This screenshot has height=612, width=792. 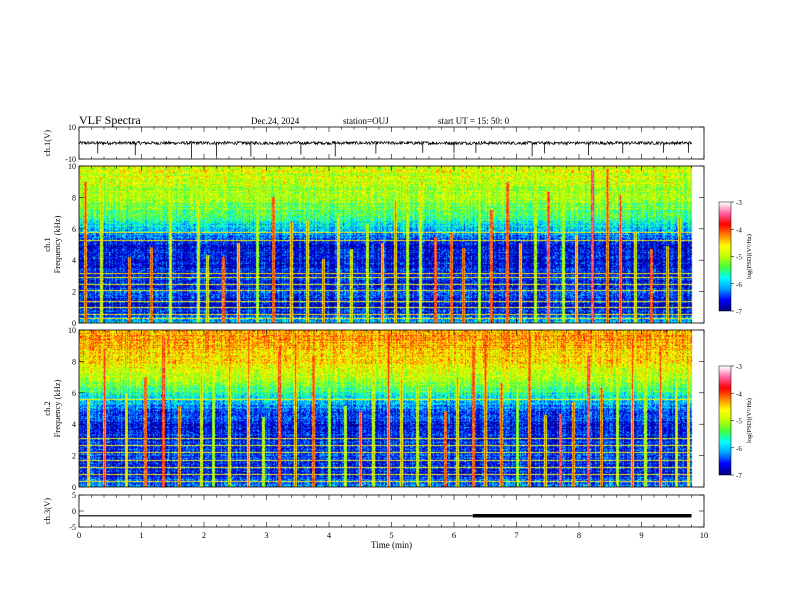 I want to click on ch1-spec-y-tick-label: 4, so click(x=74, y=260).